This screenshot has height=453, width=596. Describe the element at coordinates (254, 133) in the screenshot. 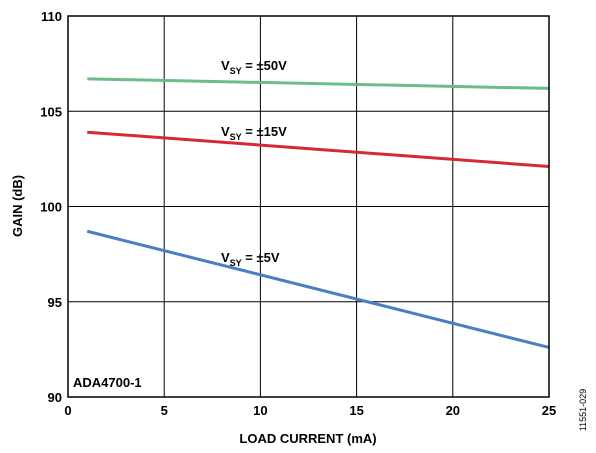

I see `series-label-15v: VSY = ±15V` at that location.